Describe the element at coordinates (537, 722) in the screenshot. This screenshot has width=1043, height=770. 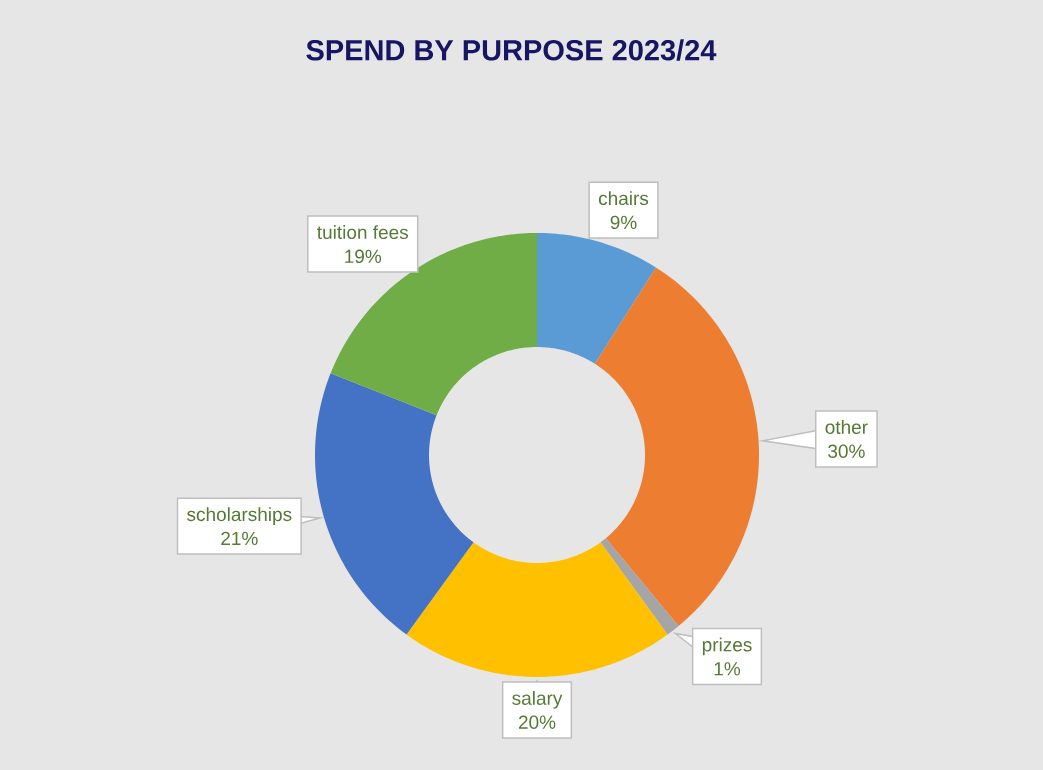
I see `data-label: 20%` at that location.